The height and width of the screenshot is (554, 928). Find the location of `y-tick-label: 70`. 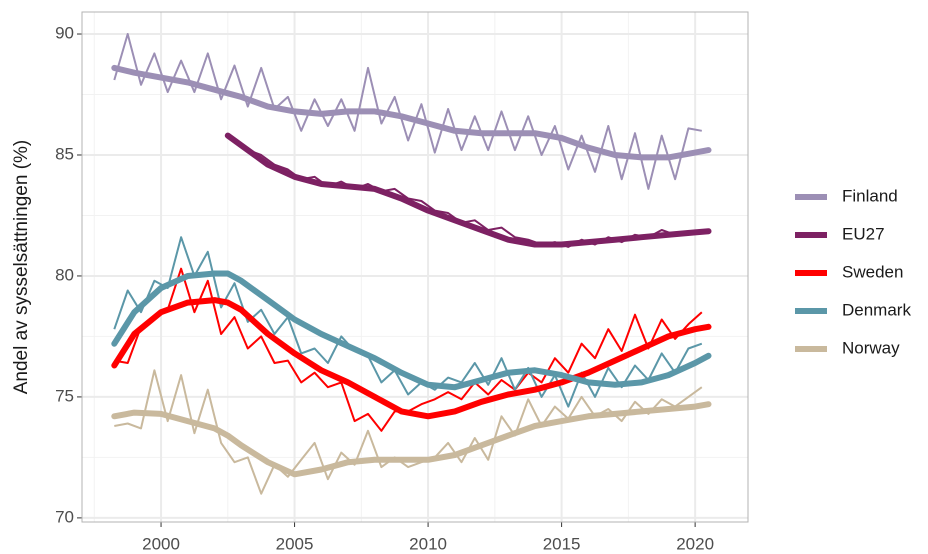

y-tick-label: 70 is located at coordinates (64, 516).